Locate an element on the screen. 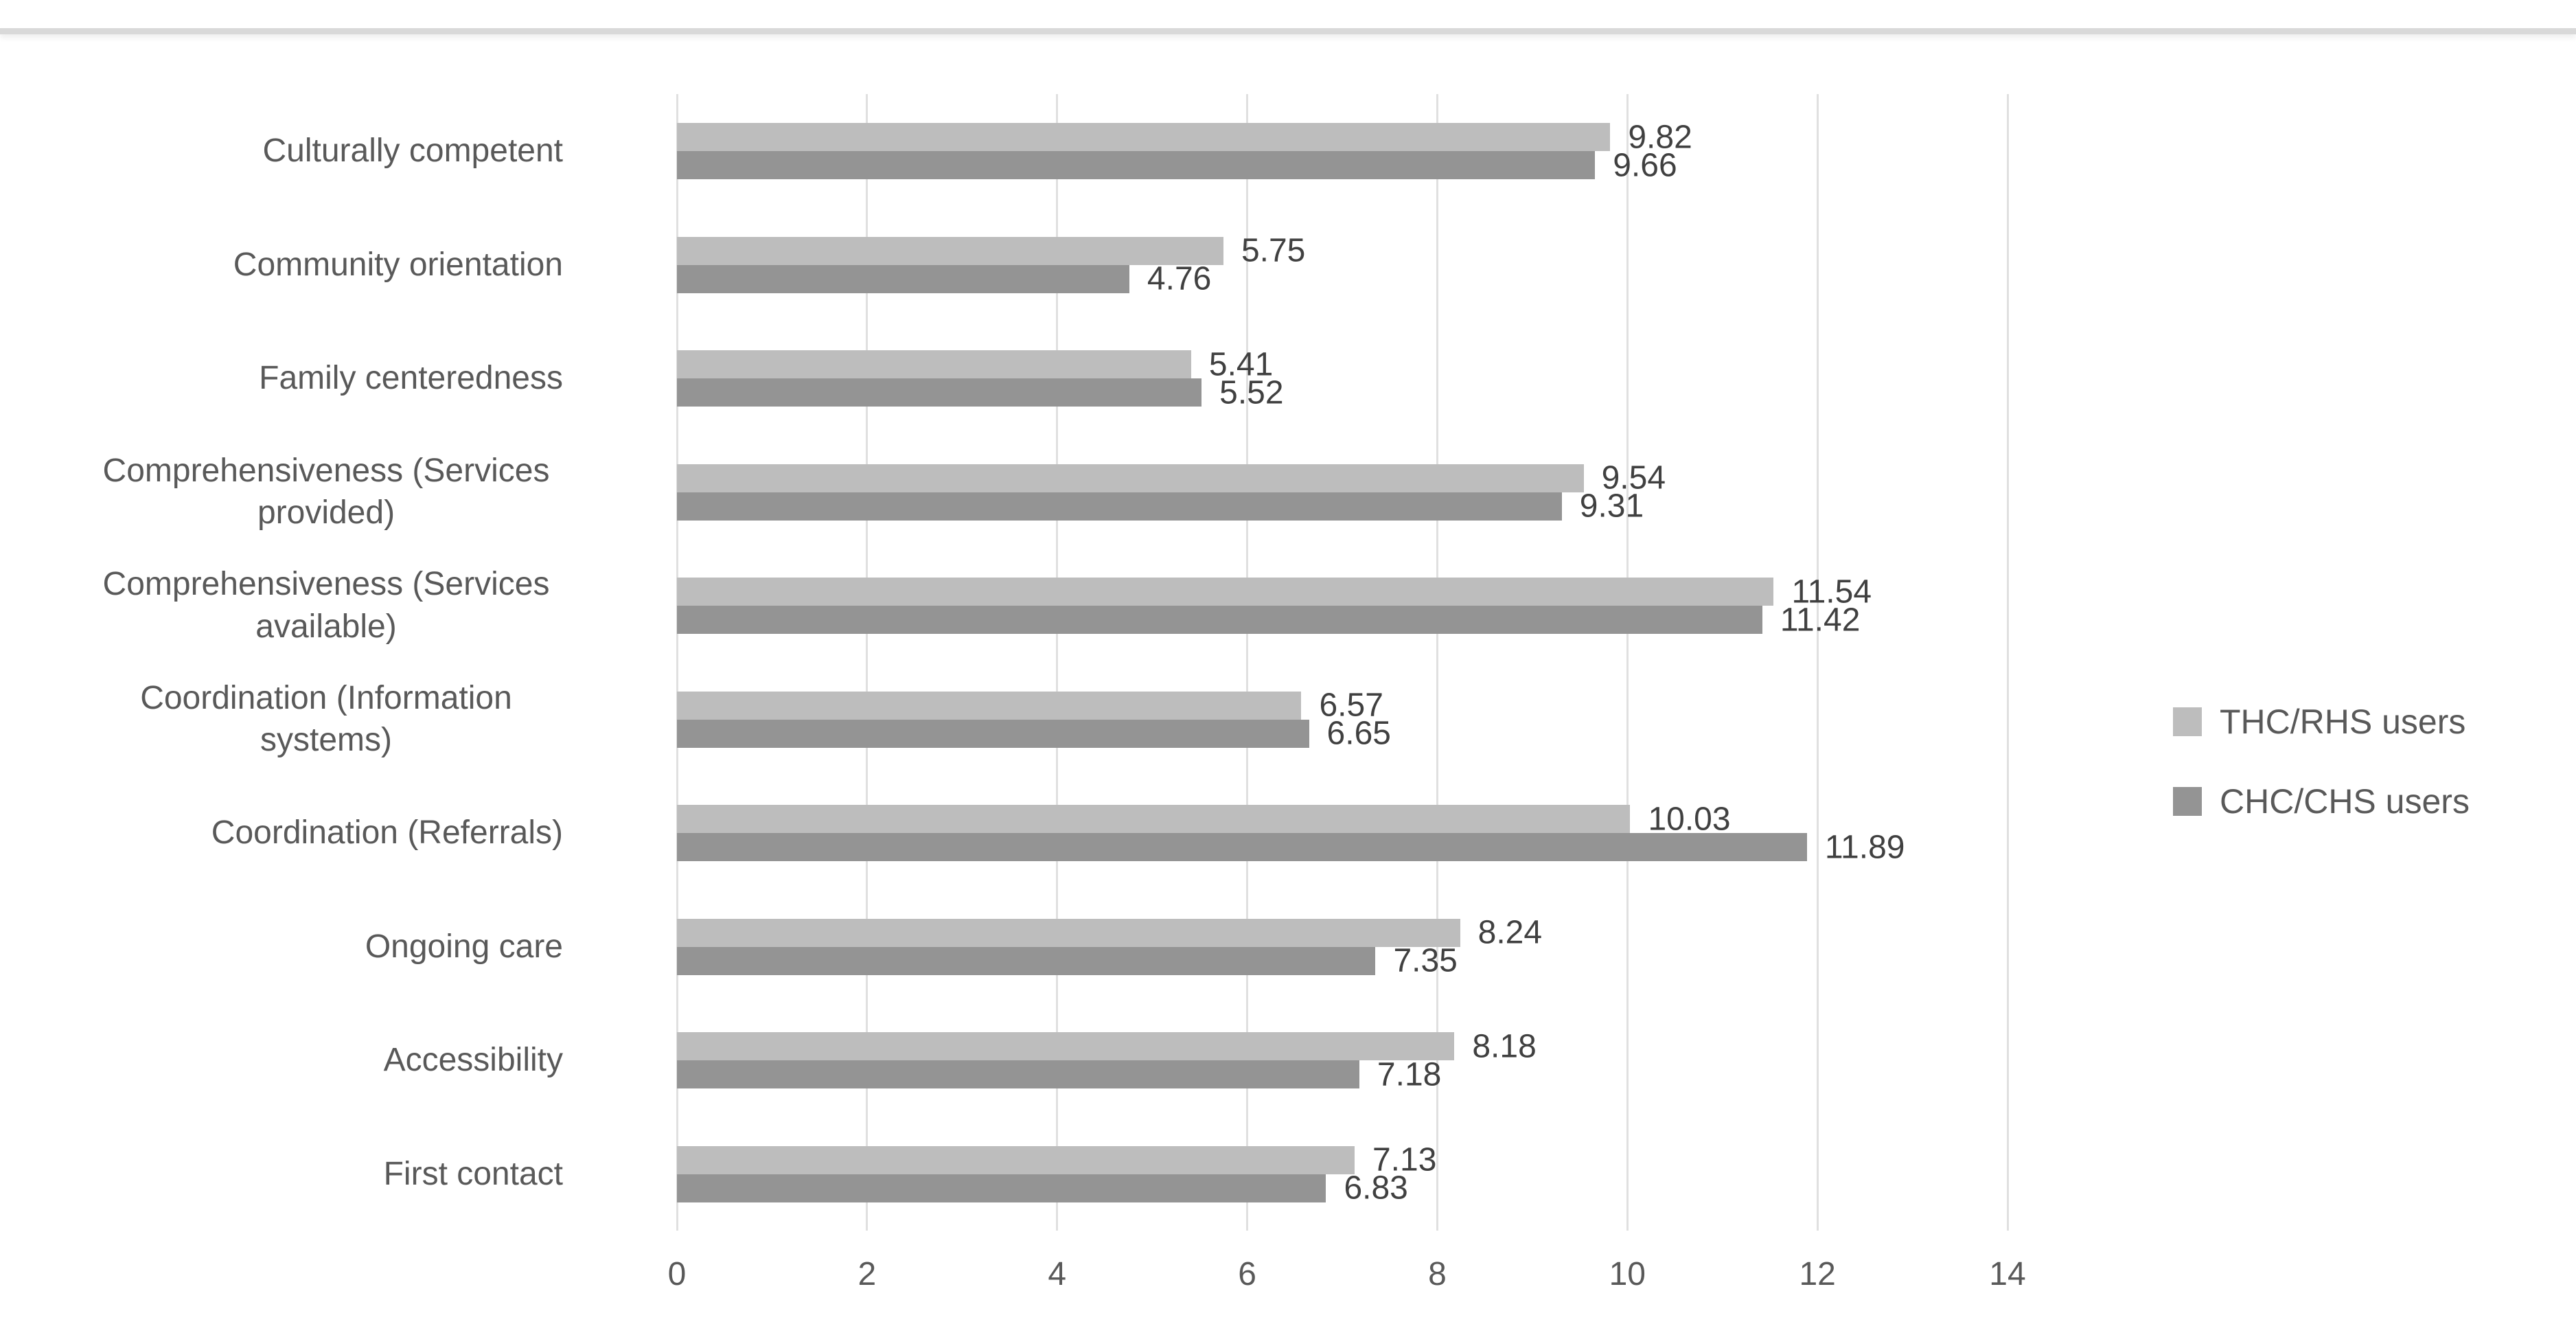 The height and width of the screenshot is (1335, 2576). category-label-cell: Community orientation is located at coordinates (281, 265).